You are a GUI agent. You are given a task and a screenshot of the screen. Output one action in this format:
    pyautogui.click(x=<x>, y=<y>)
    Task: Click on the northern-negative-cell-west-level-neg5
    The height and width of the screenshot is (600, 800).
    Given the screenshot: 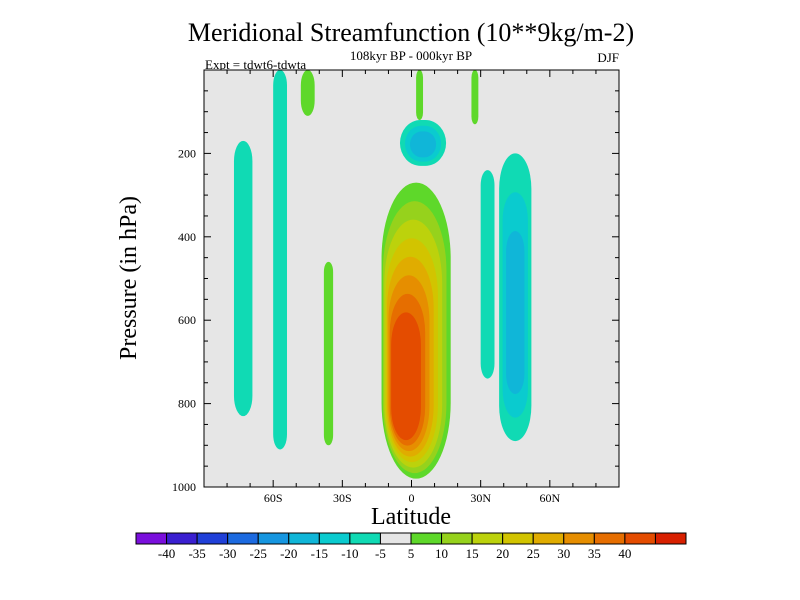 What is the action you would take?
    pyautogui.click(x=487, y=274)
    